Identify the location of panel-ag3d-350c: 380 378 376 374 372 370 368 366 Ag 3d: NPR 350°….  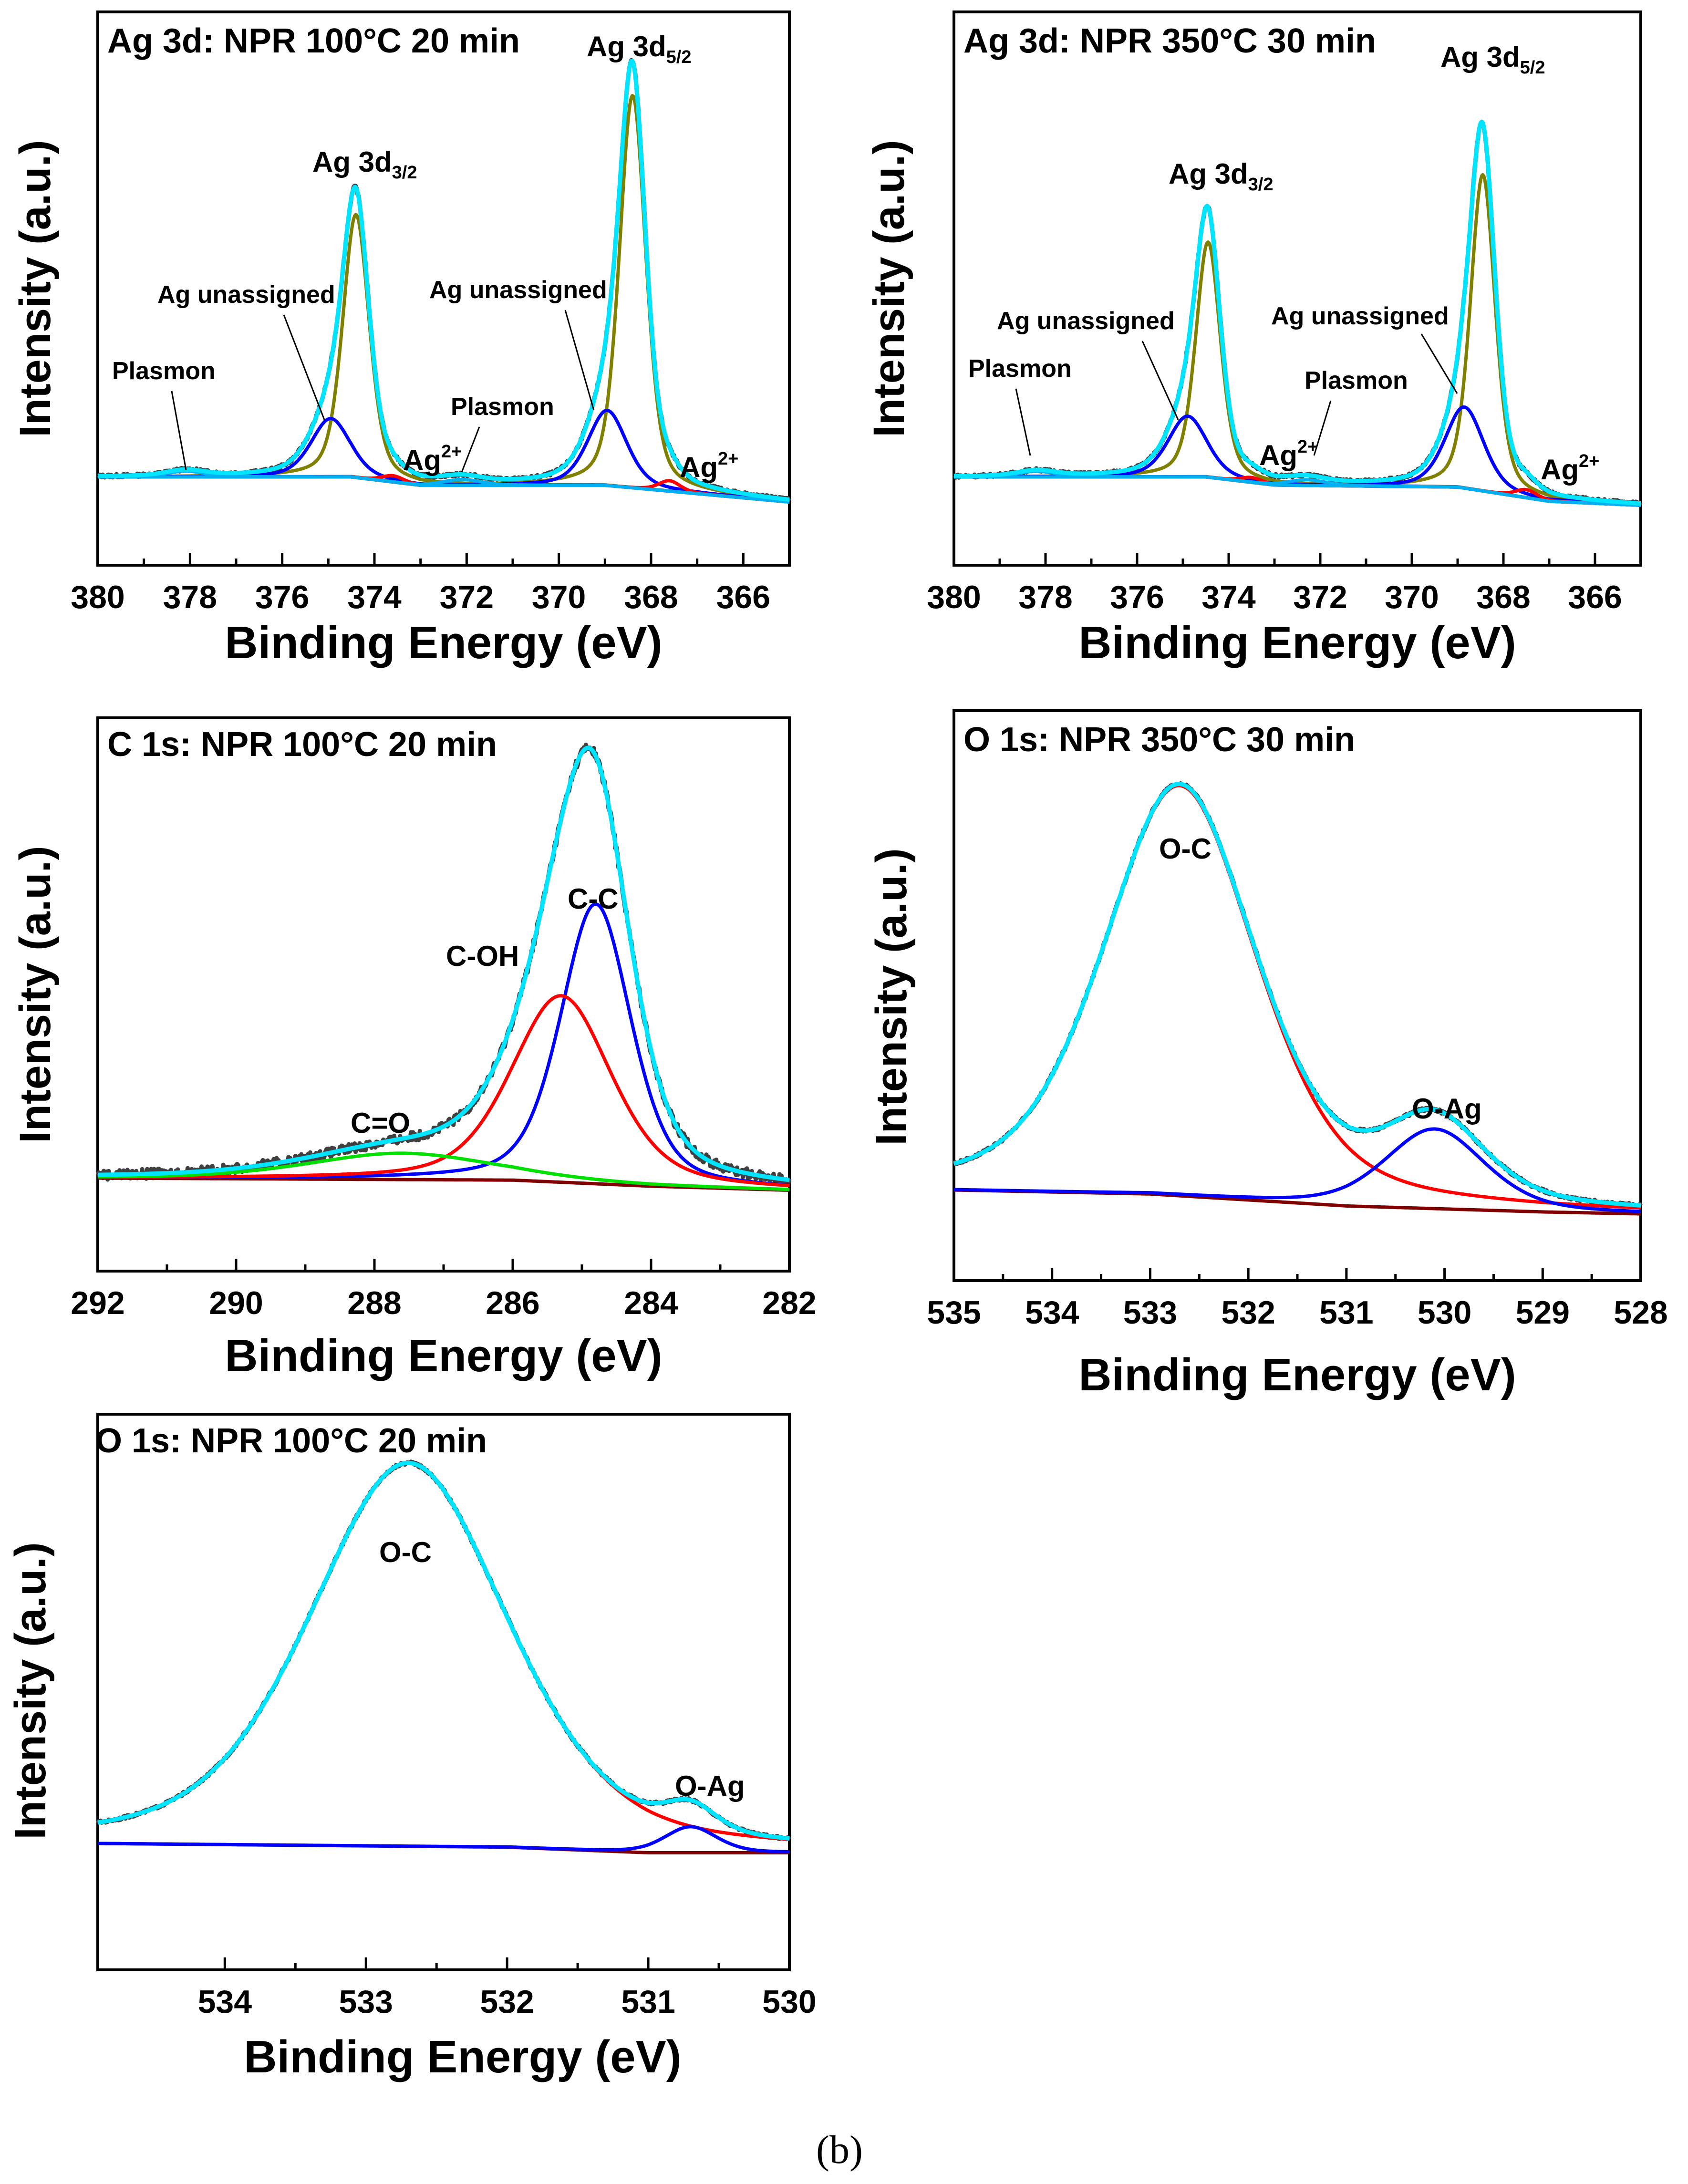
(1254, 339).